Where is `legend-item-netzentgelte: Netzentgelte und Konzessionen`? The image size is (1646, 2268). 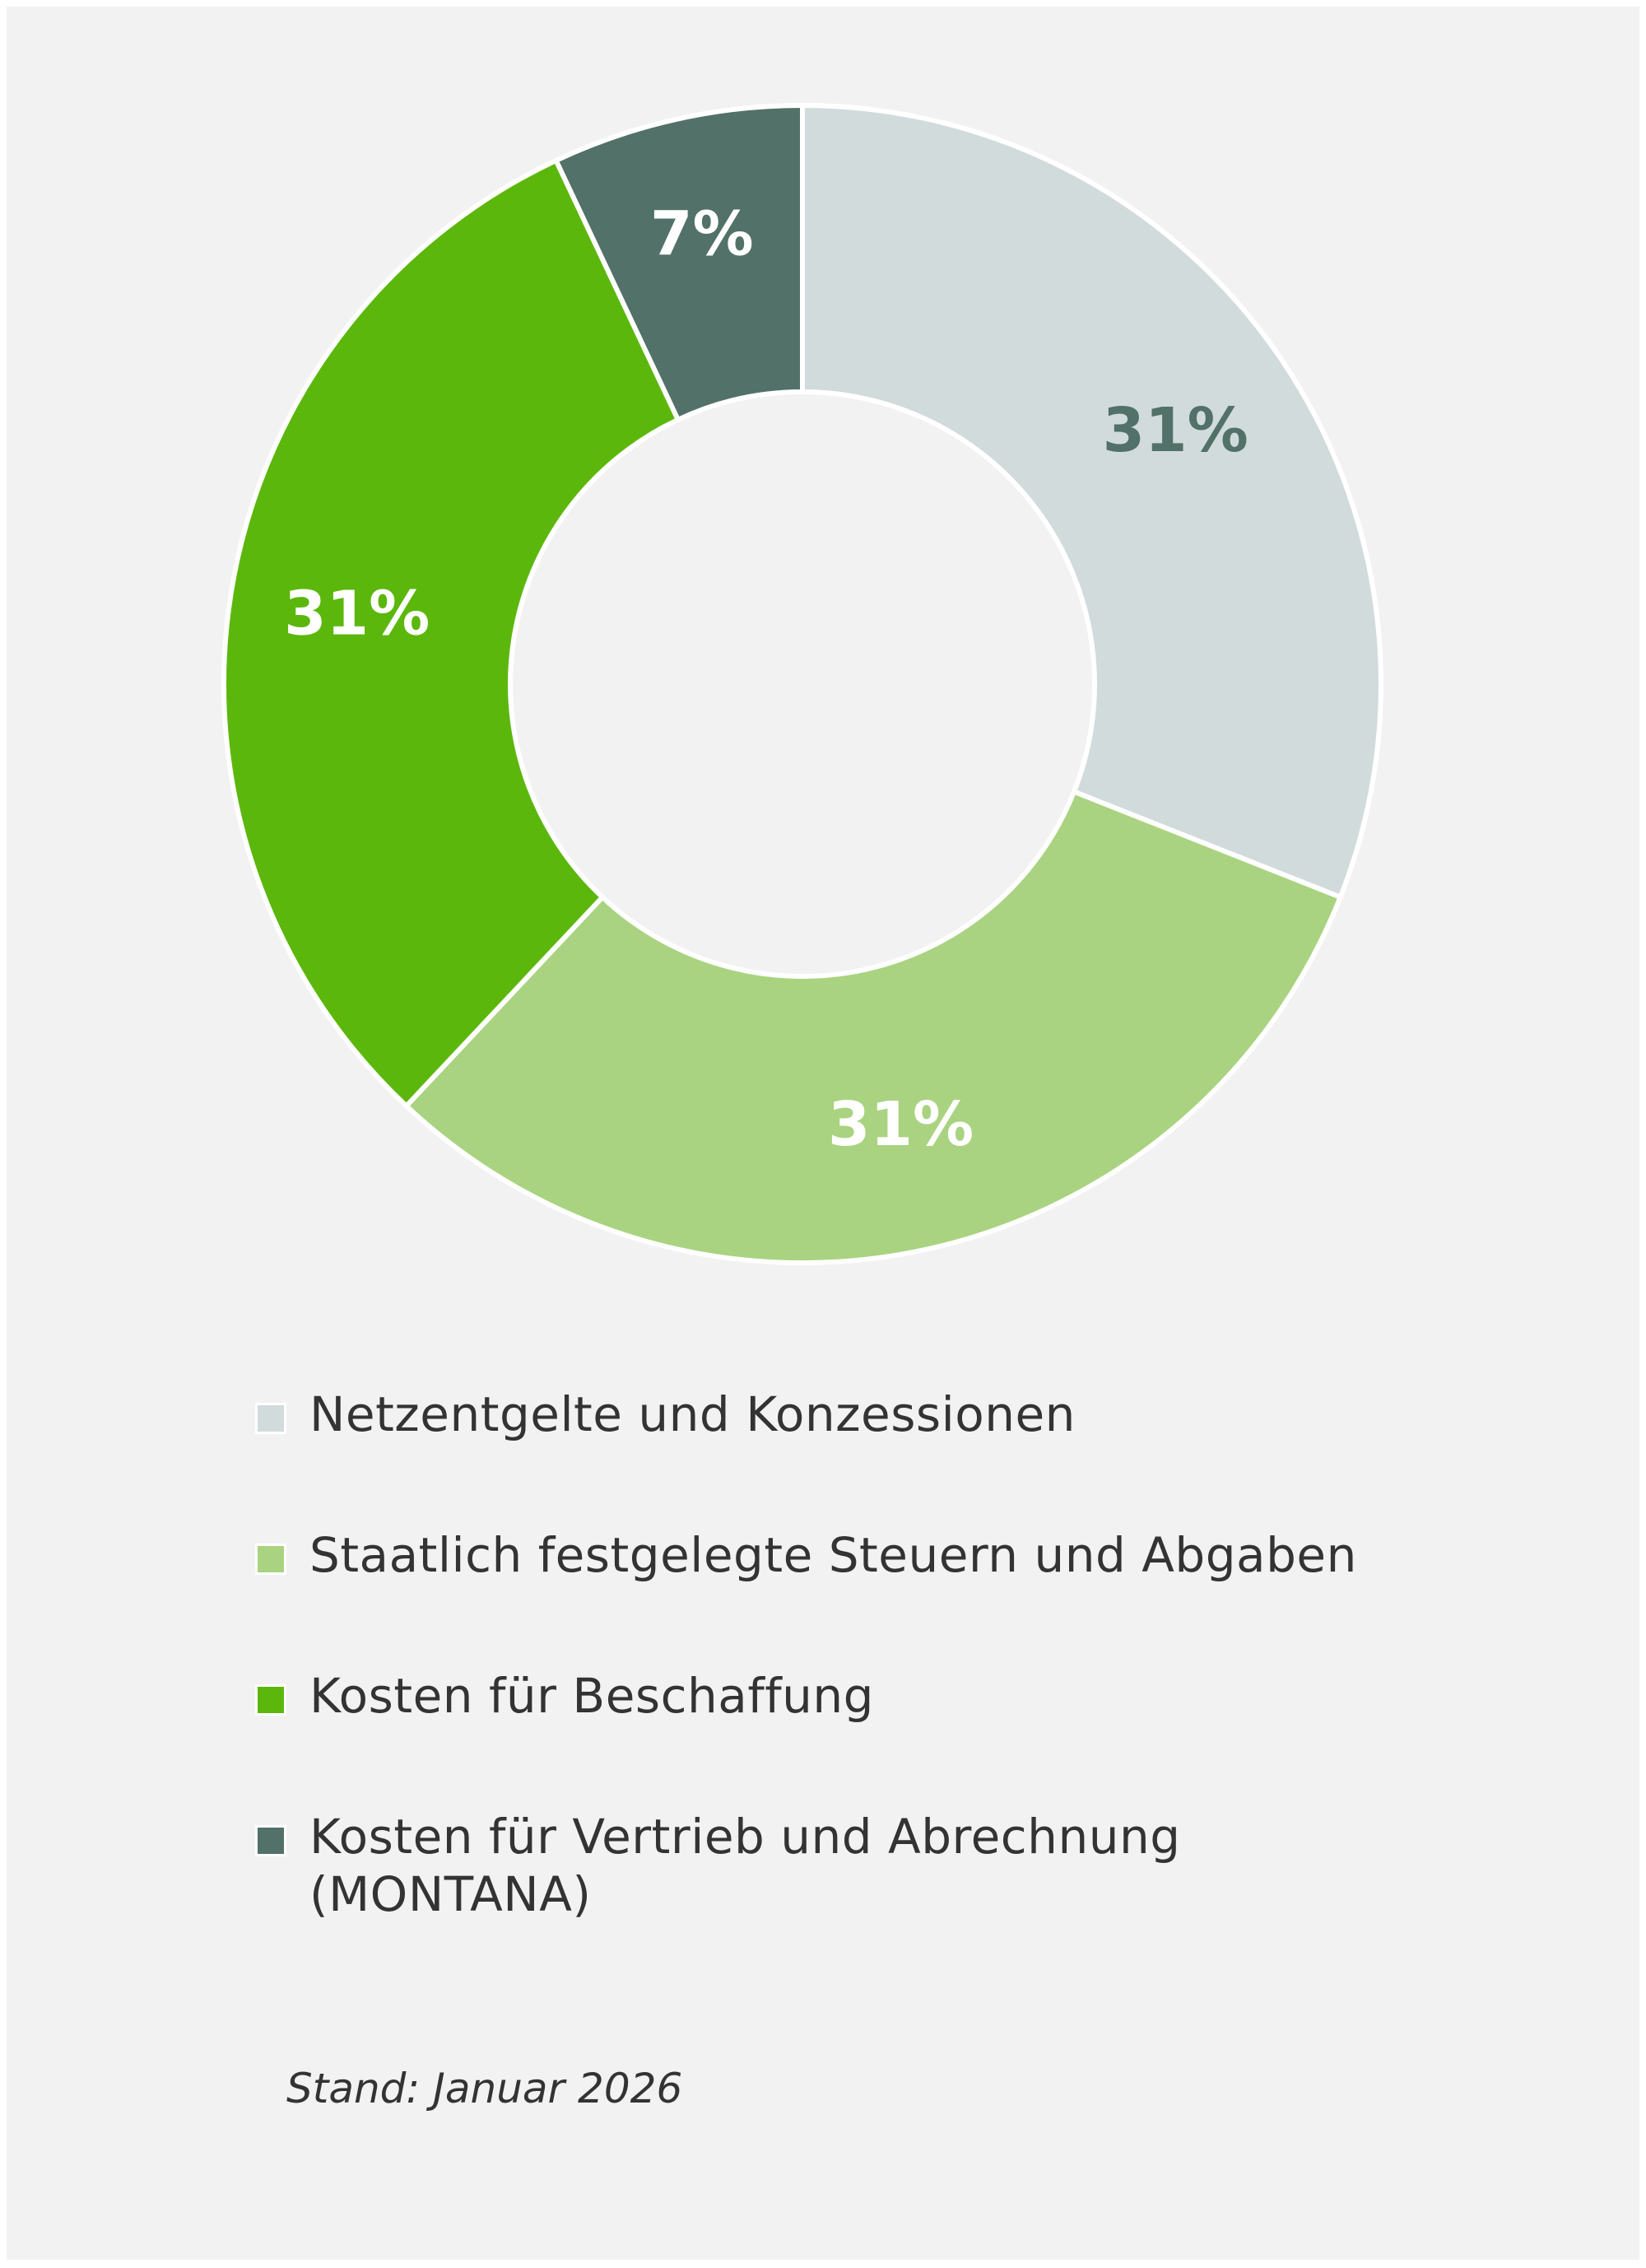
legend-item-netzentgelte: Netzentgelte und Konzessionen is located at coordinates (872, 1414).